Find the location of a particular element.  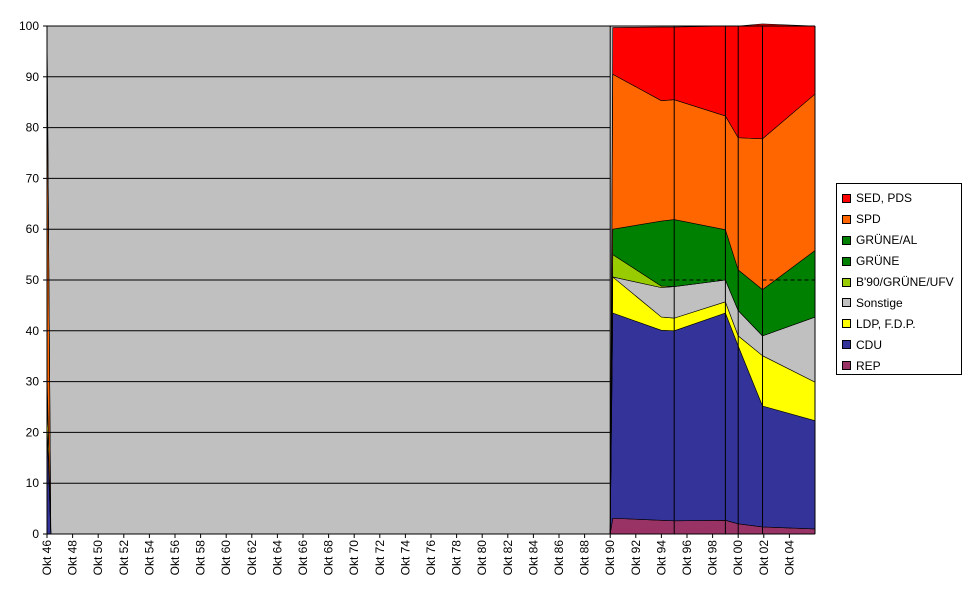

legend-label: Sonstige is located at coordinates (879, 302).